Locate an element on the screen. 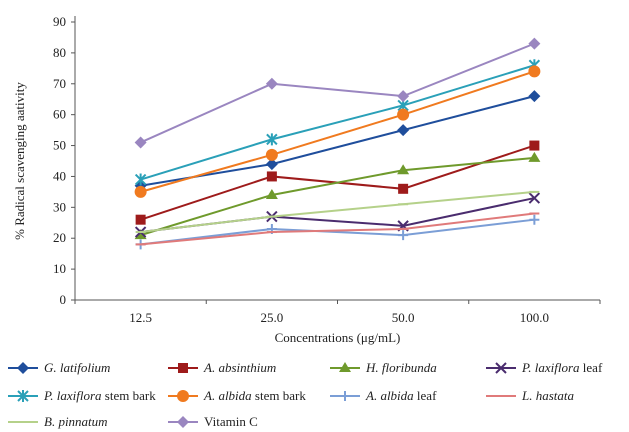 The height and width of the screenshot is (432, 629). y-axis-title: % Radical scavenging aativity is located at coordinates (19, 161).